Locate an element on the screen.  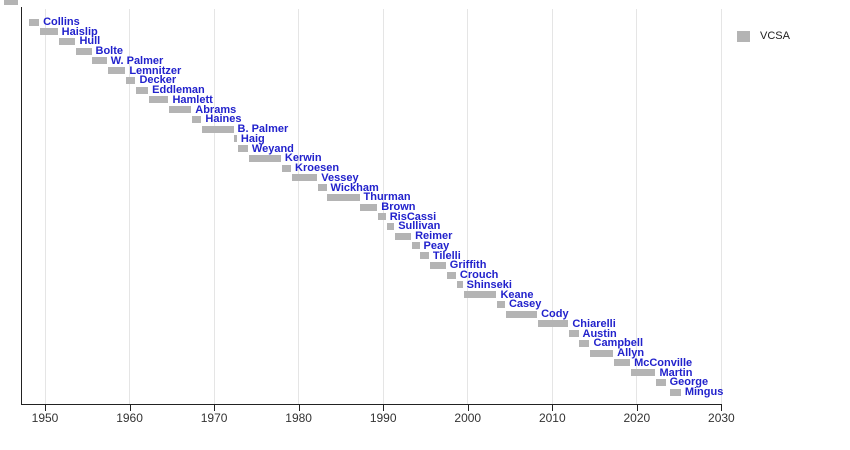
term-label-martin: Martin is located at coordinates (676, 372).